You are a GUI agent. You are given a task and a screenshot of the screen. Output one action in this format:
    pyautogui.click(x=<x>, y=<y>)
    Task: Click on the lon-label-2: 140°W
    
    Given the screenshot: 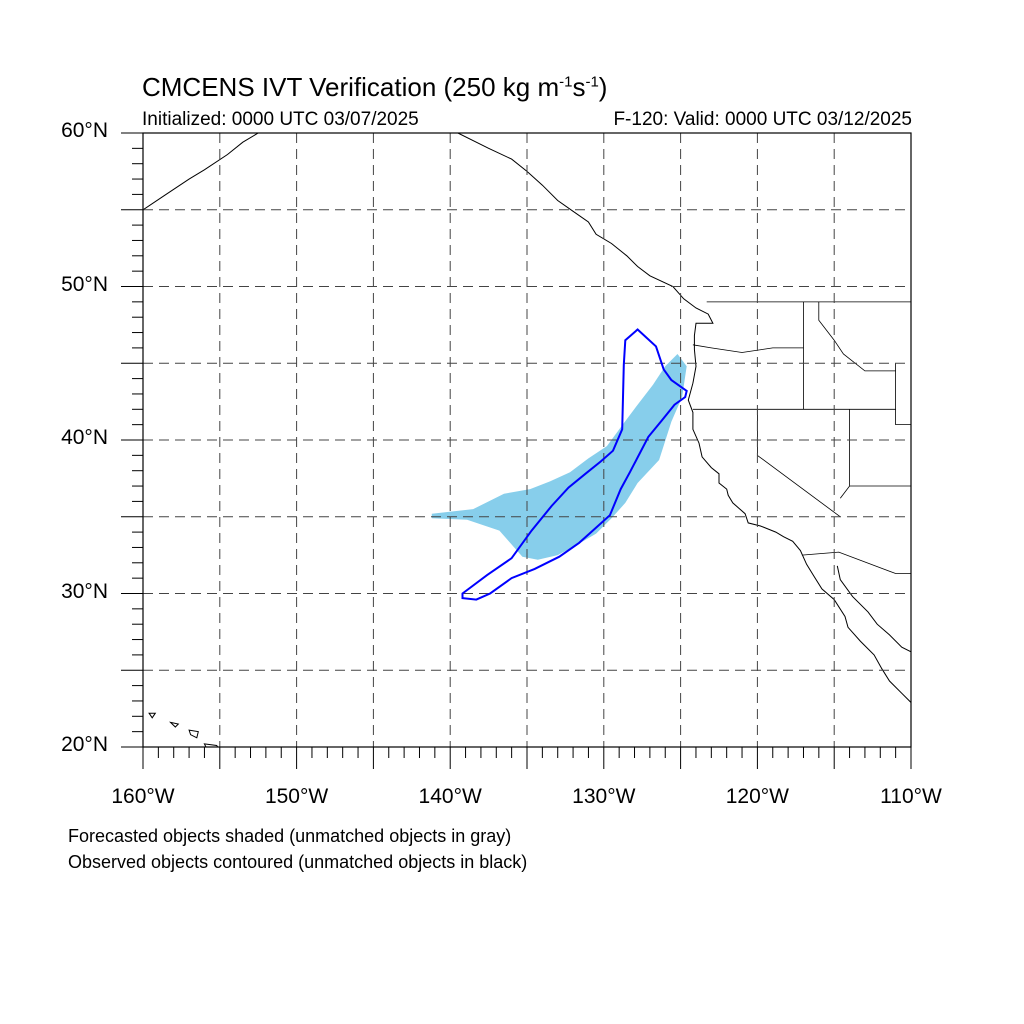 What is the action you would take?
    pyautogui.click(x=450, y=796)
    